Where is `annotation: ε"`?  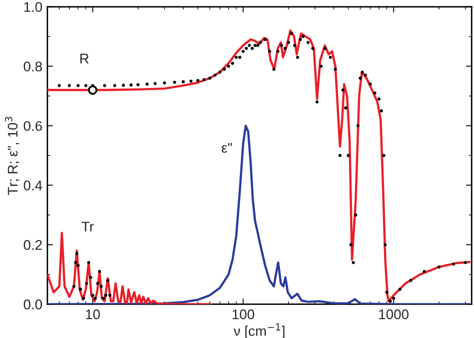
annotation: ε" is located at coordinates (227, 148).